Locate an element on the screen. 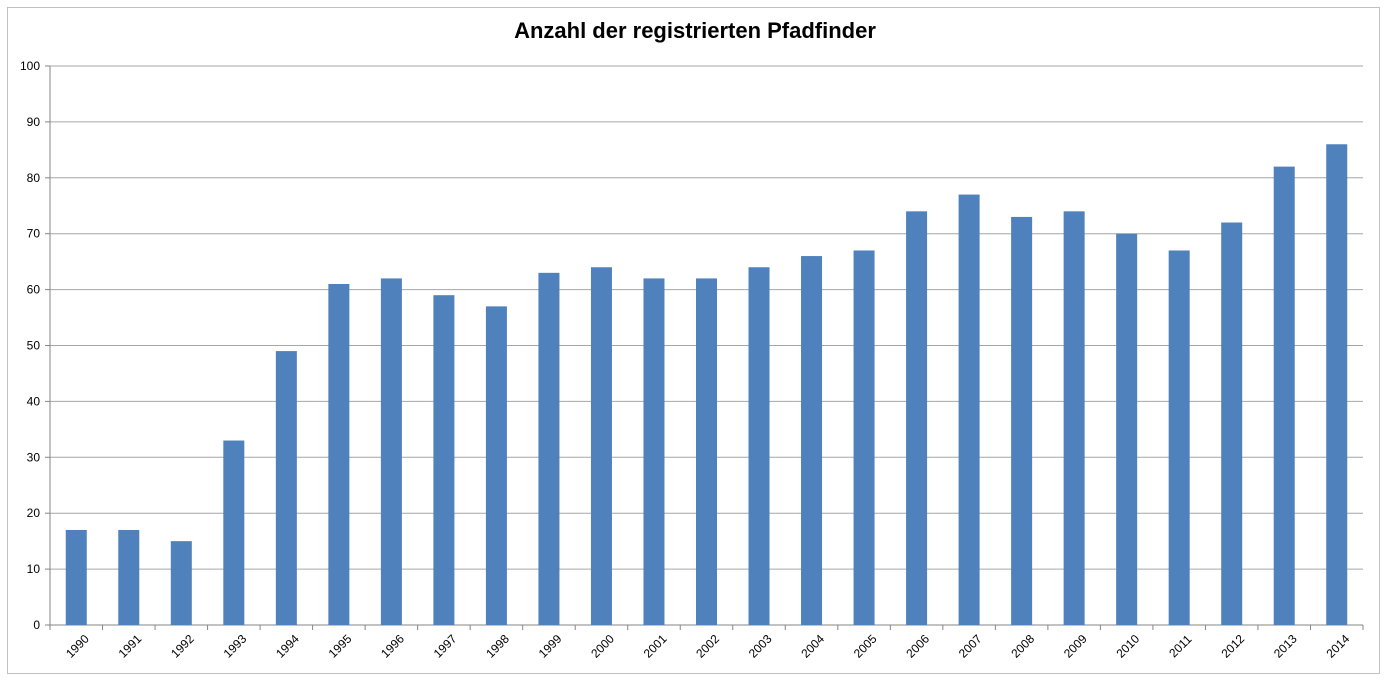 The height and width of the screenshot is (684, 1390). y-tick-label: 60 is located at coordinates (34, 290).